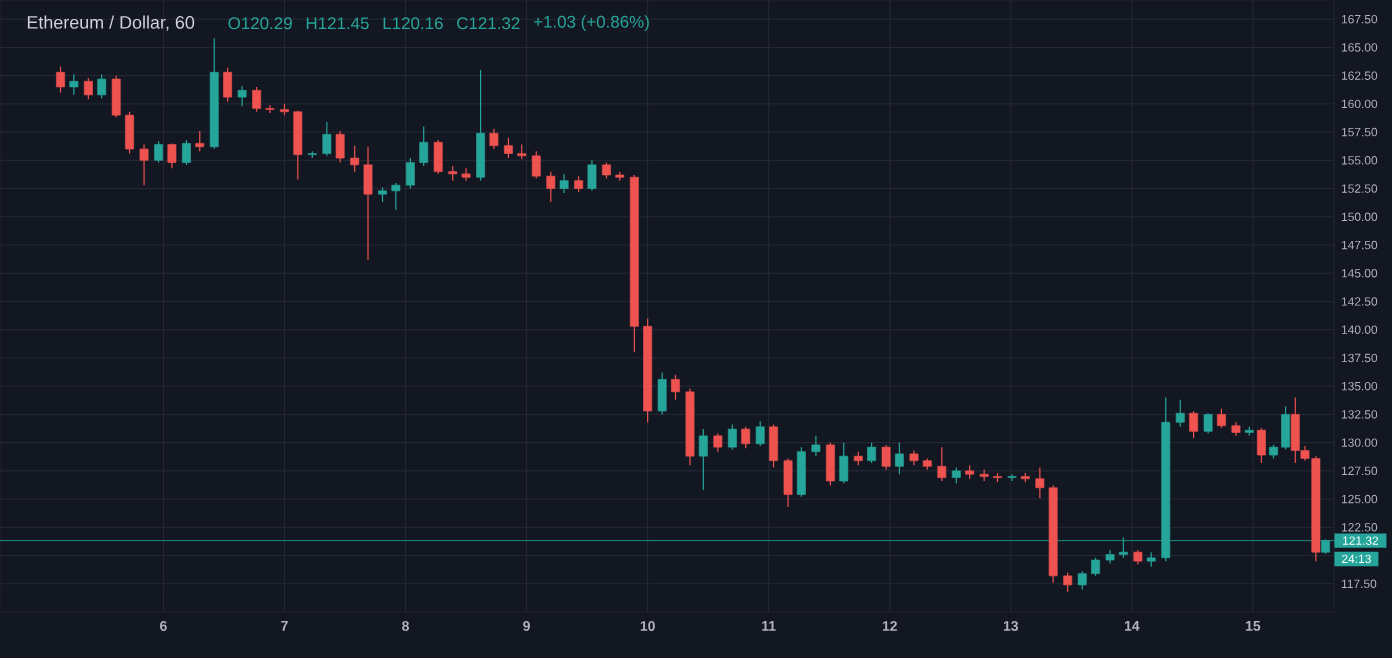 The width and height of the screenshot is (1392, 658). Describe the element at coordinates (111, 23) in the screenshot. I see `text: Ethereum / Dollar, 60` at that location.